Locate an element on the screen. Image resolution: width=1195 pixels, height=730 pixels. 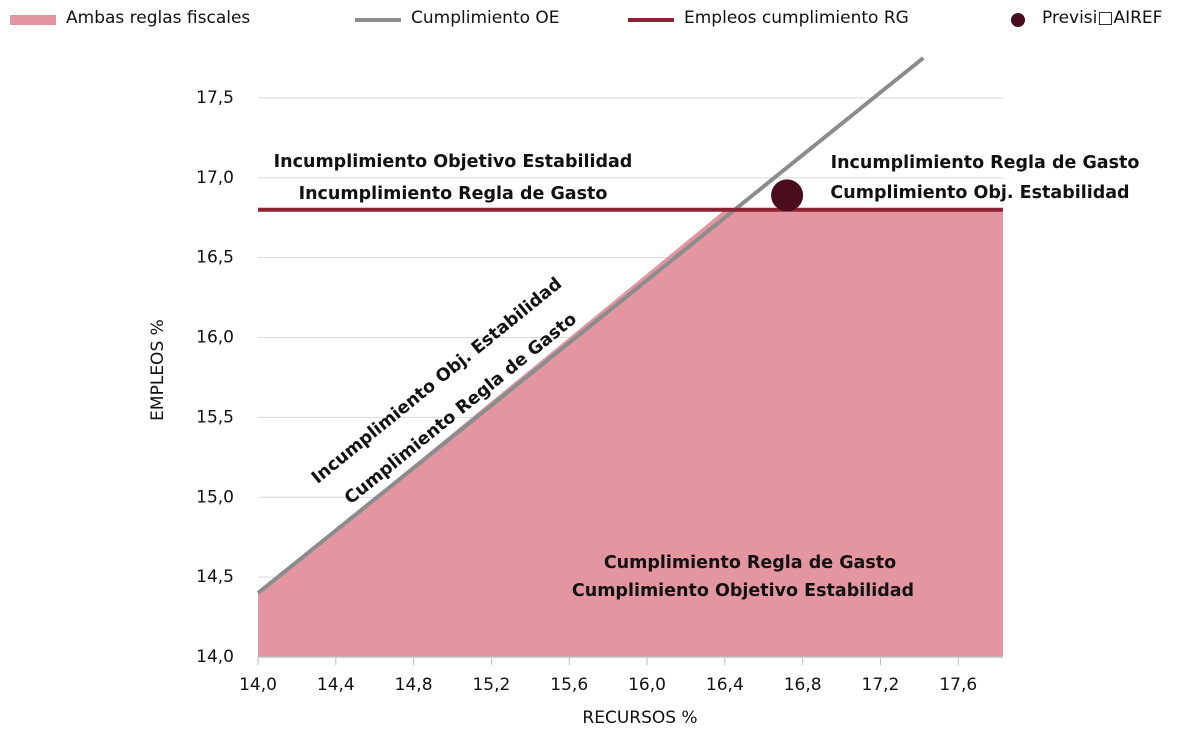
x-tick-label: 15,2 is located at coordinates (491, 685).